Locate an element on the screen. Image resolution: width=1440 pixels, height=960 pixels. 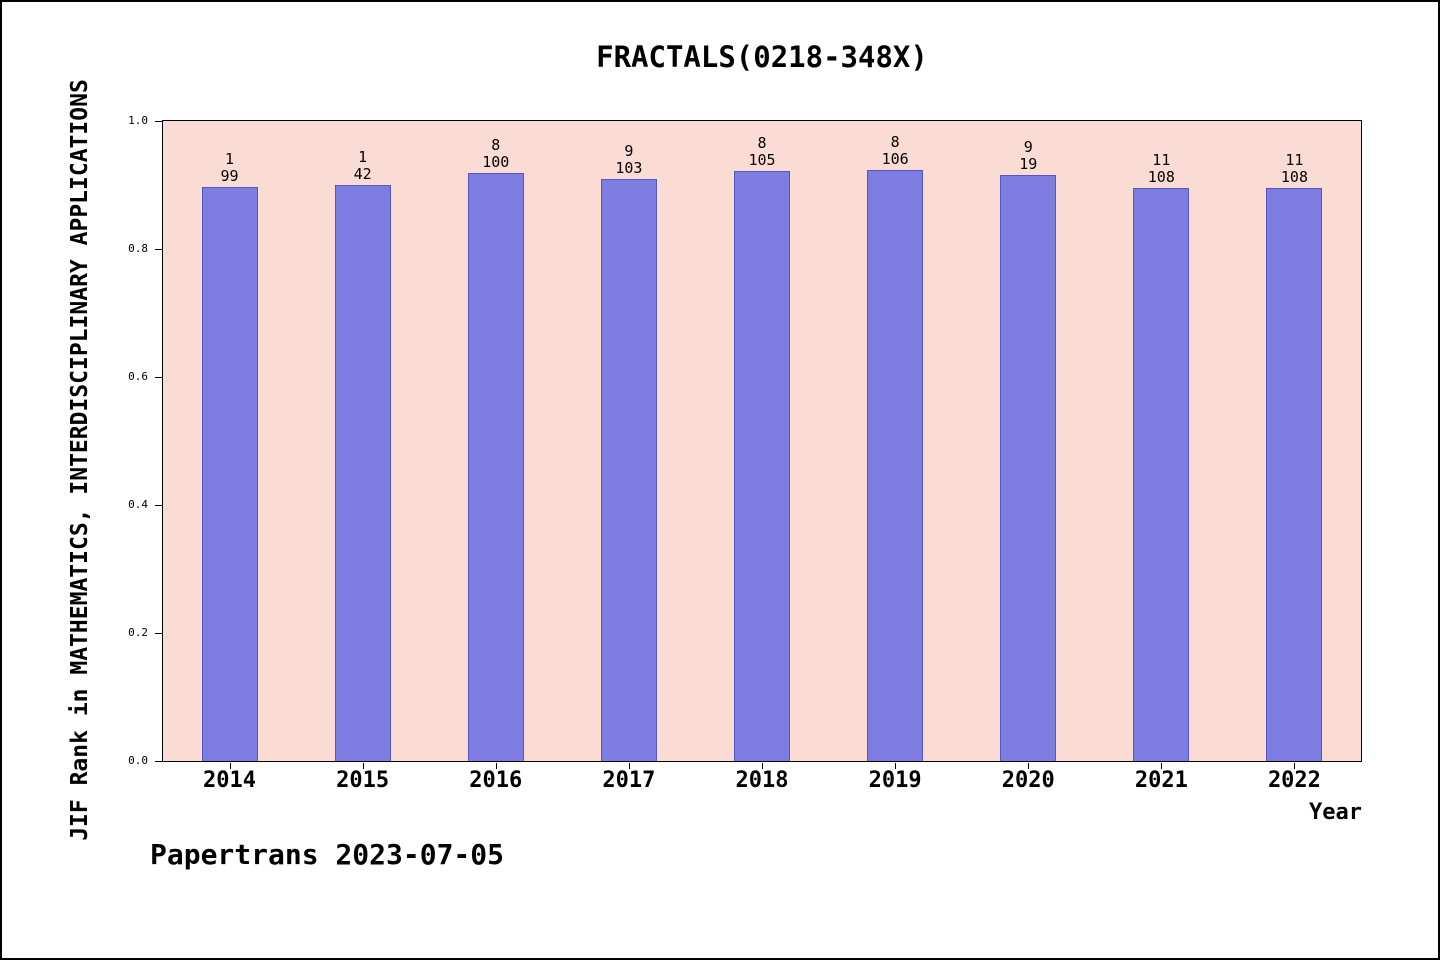
bar-2019 is located at coordinates (895, 465).